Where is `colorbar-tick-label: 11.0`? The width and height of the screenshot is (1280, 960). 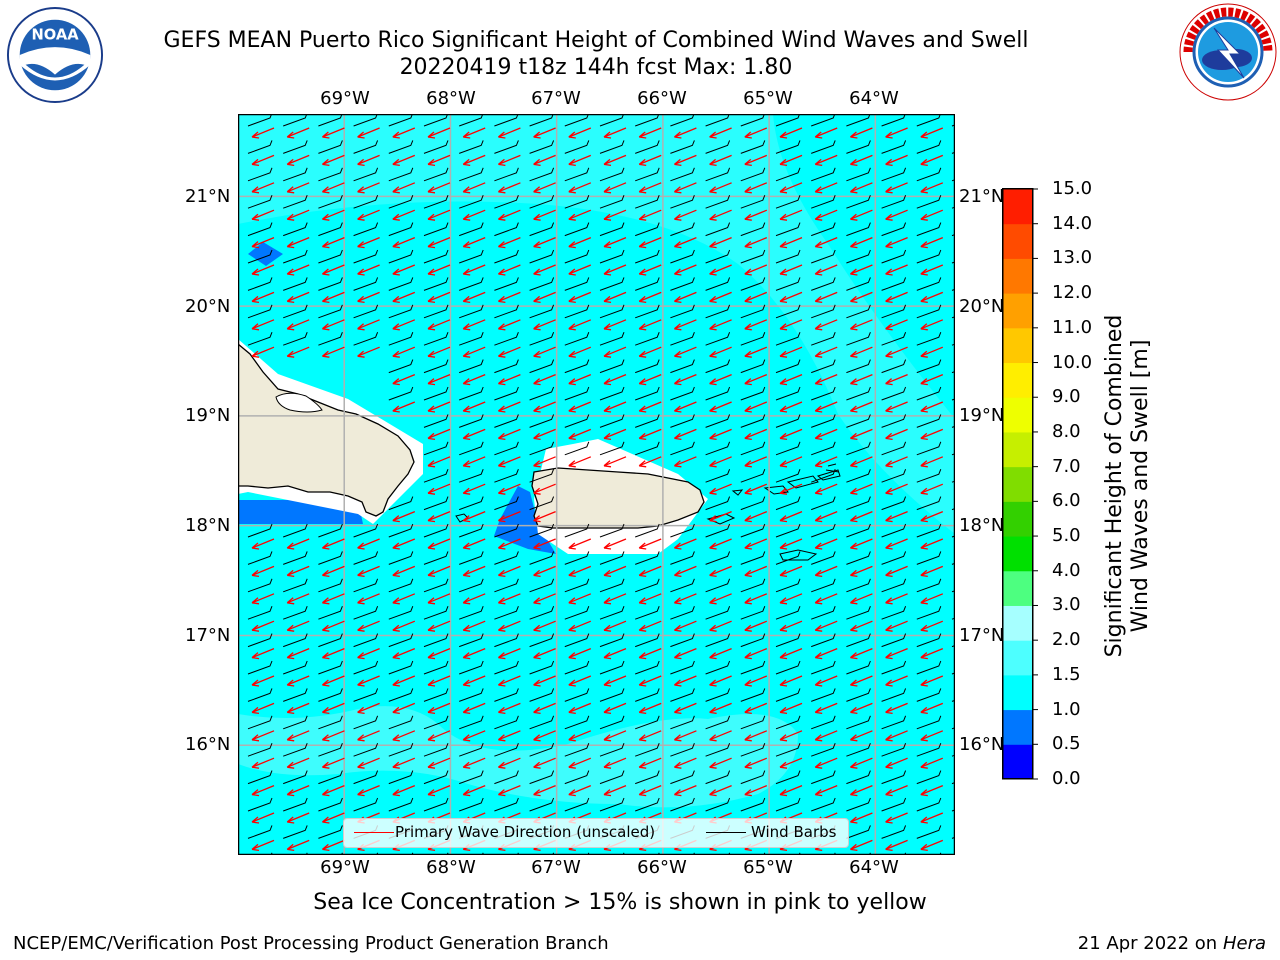 colorbar-tick-label: 11.0 is located at coordinates (1072, 327).